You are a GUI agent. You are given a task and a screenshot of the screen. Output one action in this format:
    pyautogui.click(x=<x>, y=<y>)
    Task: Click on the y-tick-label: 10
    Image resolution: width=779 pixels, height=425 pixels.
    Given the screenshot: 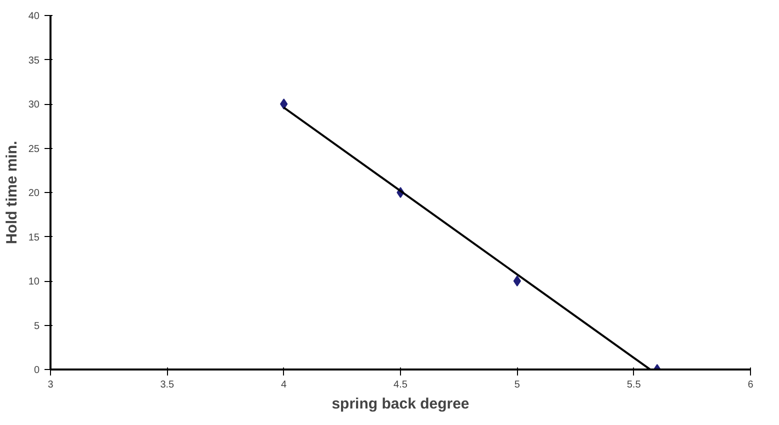 What is the action you would take?
    pyautogui.click(x=34, y=282)
    